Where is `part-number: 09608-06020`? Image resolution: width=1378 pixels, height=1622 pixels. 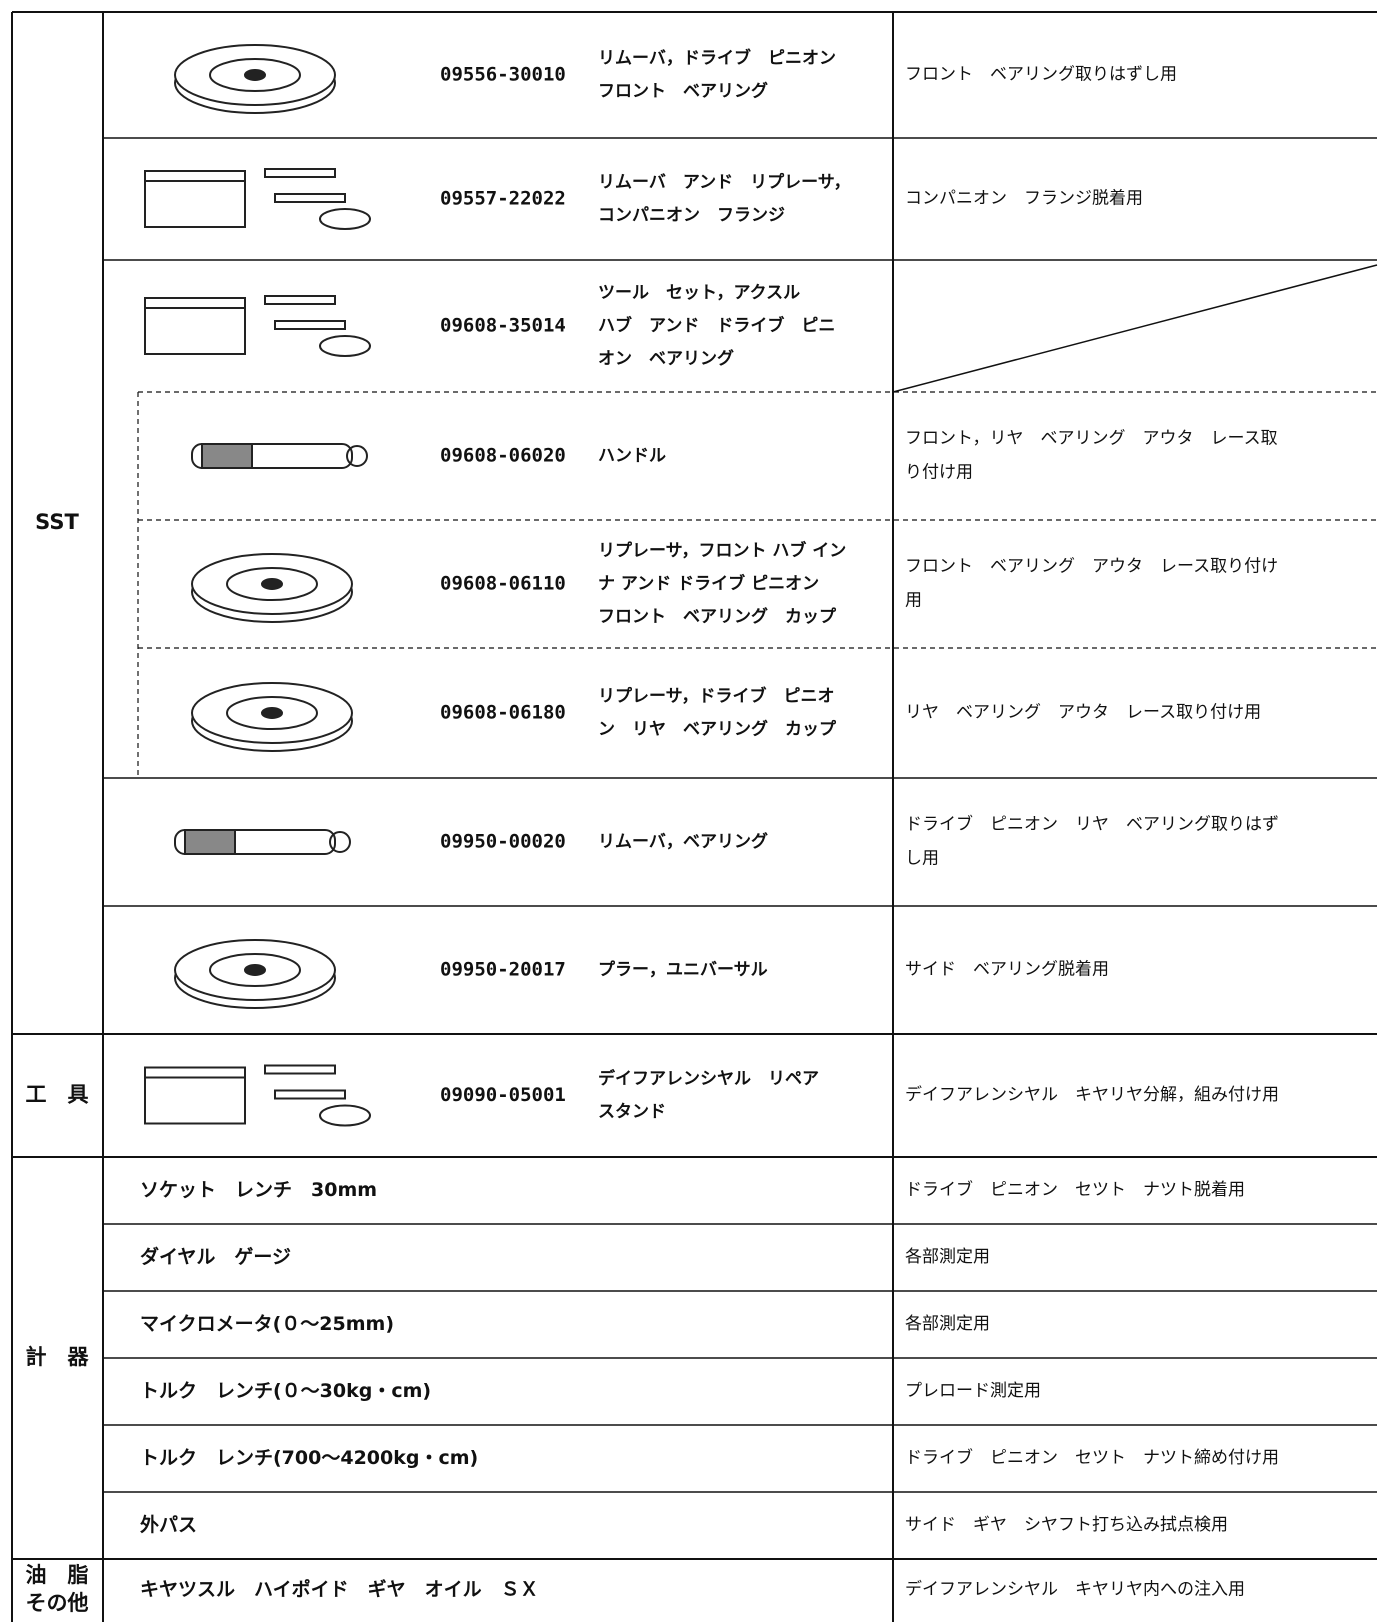 part-number: 09608-06020 is located at coordinates (503, 456).